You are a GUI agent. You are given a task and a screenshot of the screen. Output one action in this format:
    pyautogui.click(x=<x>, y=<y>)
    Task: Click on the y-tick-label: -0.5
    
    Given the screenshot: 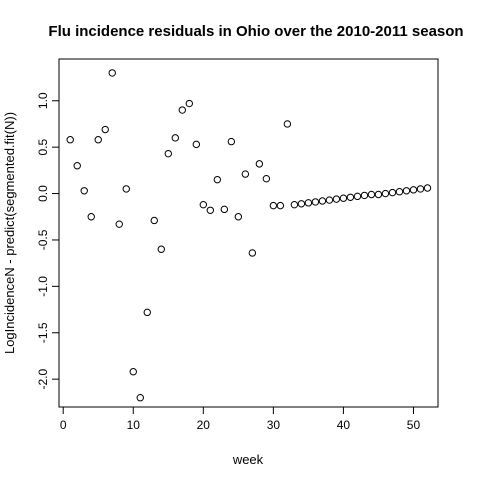 What is the action you would take?
    pyautogui.click(x=43, y=239)
    